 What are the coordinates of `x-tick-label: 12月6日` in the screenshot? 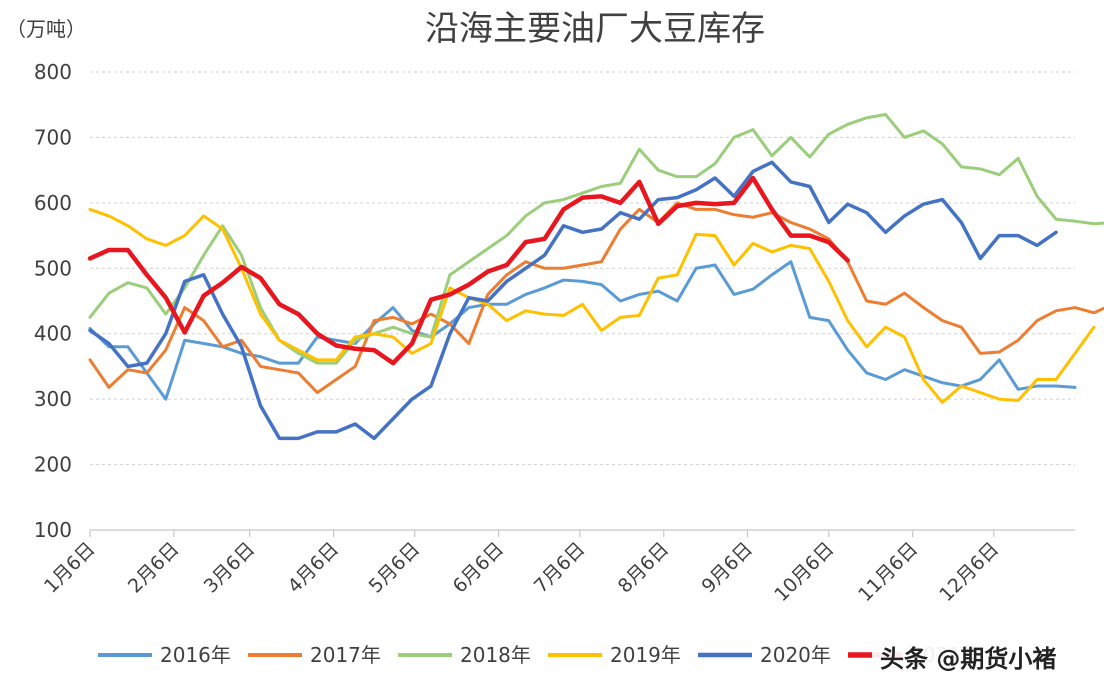 It's located at (969, 572).